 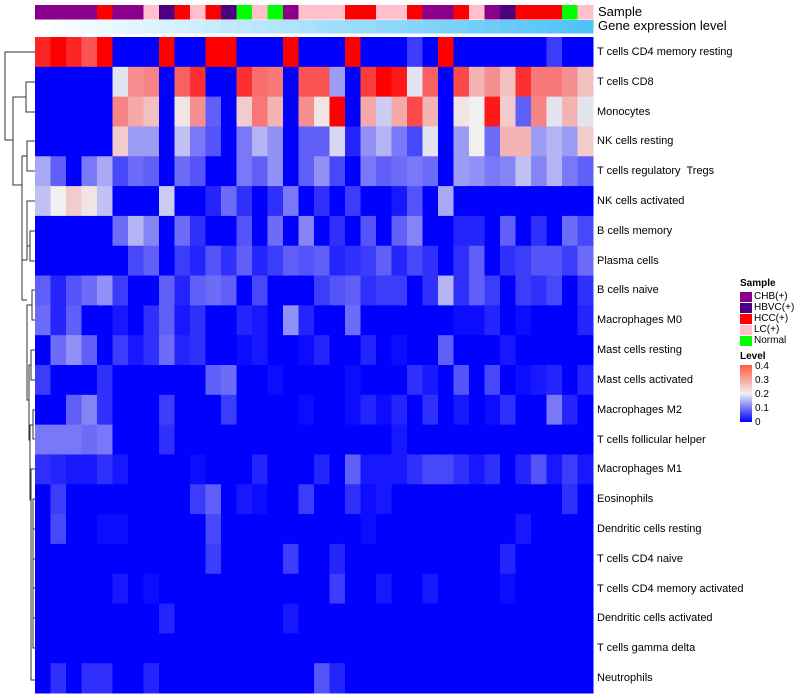 I want to click on row-label: T cells regulatory Tregs, so click(x=656, y=171).